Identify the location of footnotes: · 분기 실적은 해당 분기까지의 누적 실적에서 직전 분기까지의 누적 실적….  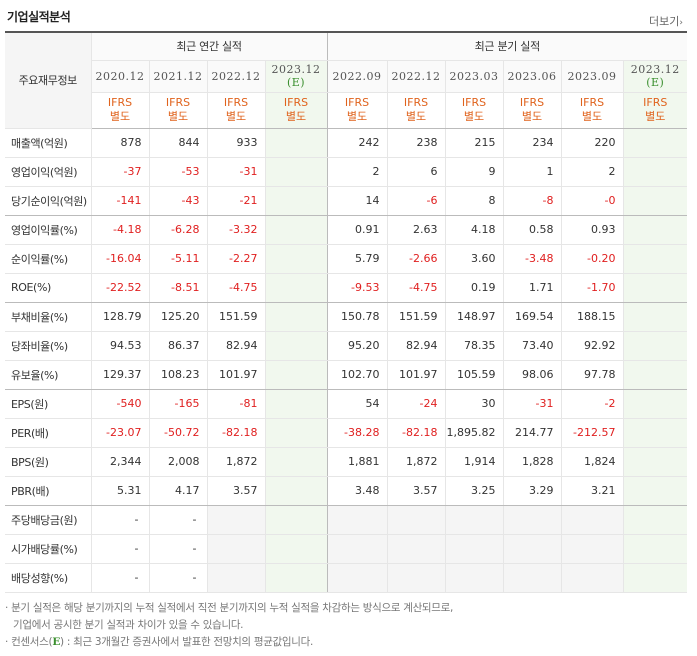
(229, 625).